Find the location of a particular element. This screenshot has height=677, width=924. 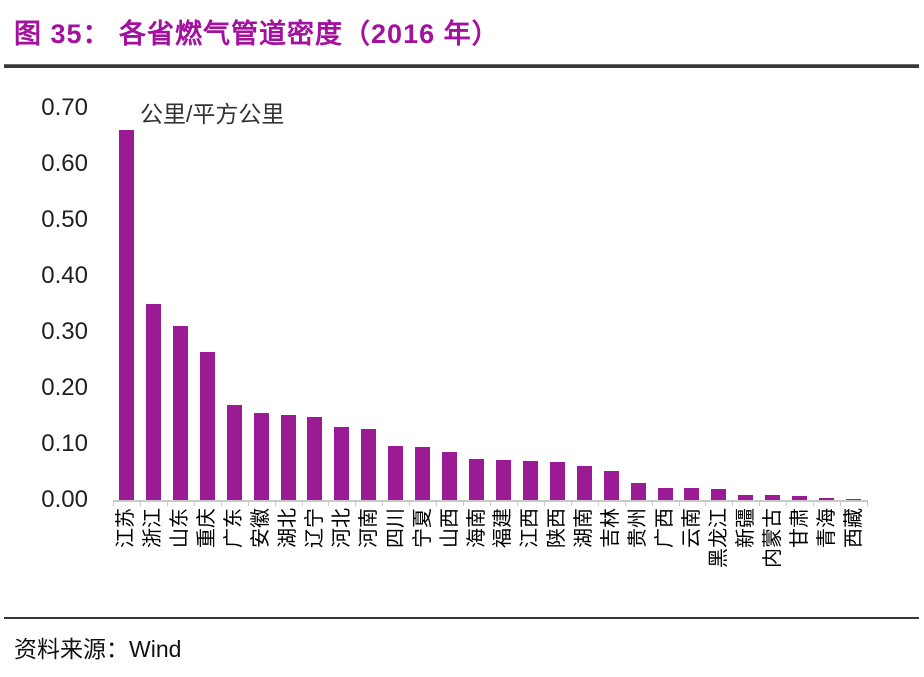

x-axis-label-青海: 青海 is located at coordinates (826, 528).